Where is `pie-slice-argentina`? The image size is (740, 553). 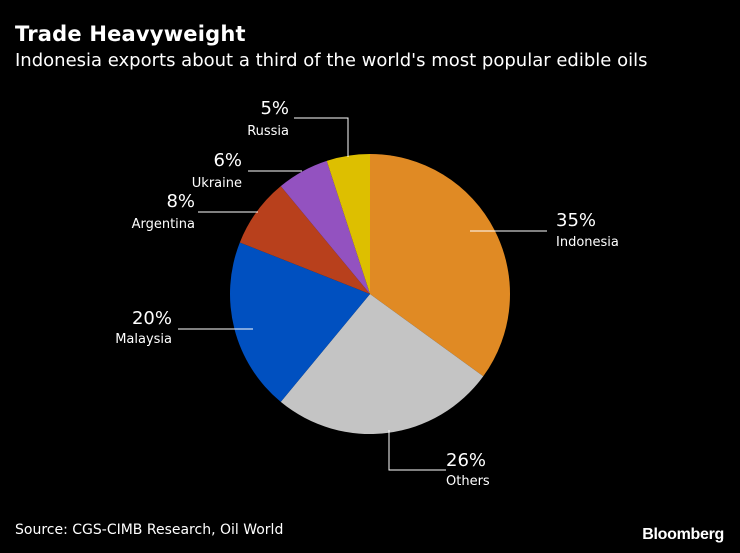
pie-slice-argentina is located at coordinates (304, 240).